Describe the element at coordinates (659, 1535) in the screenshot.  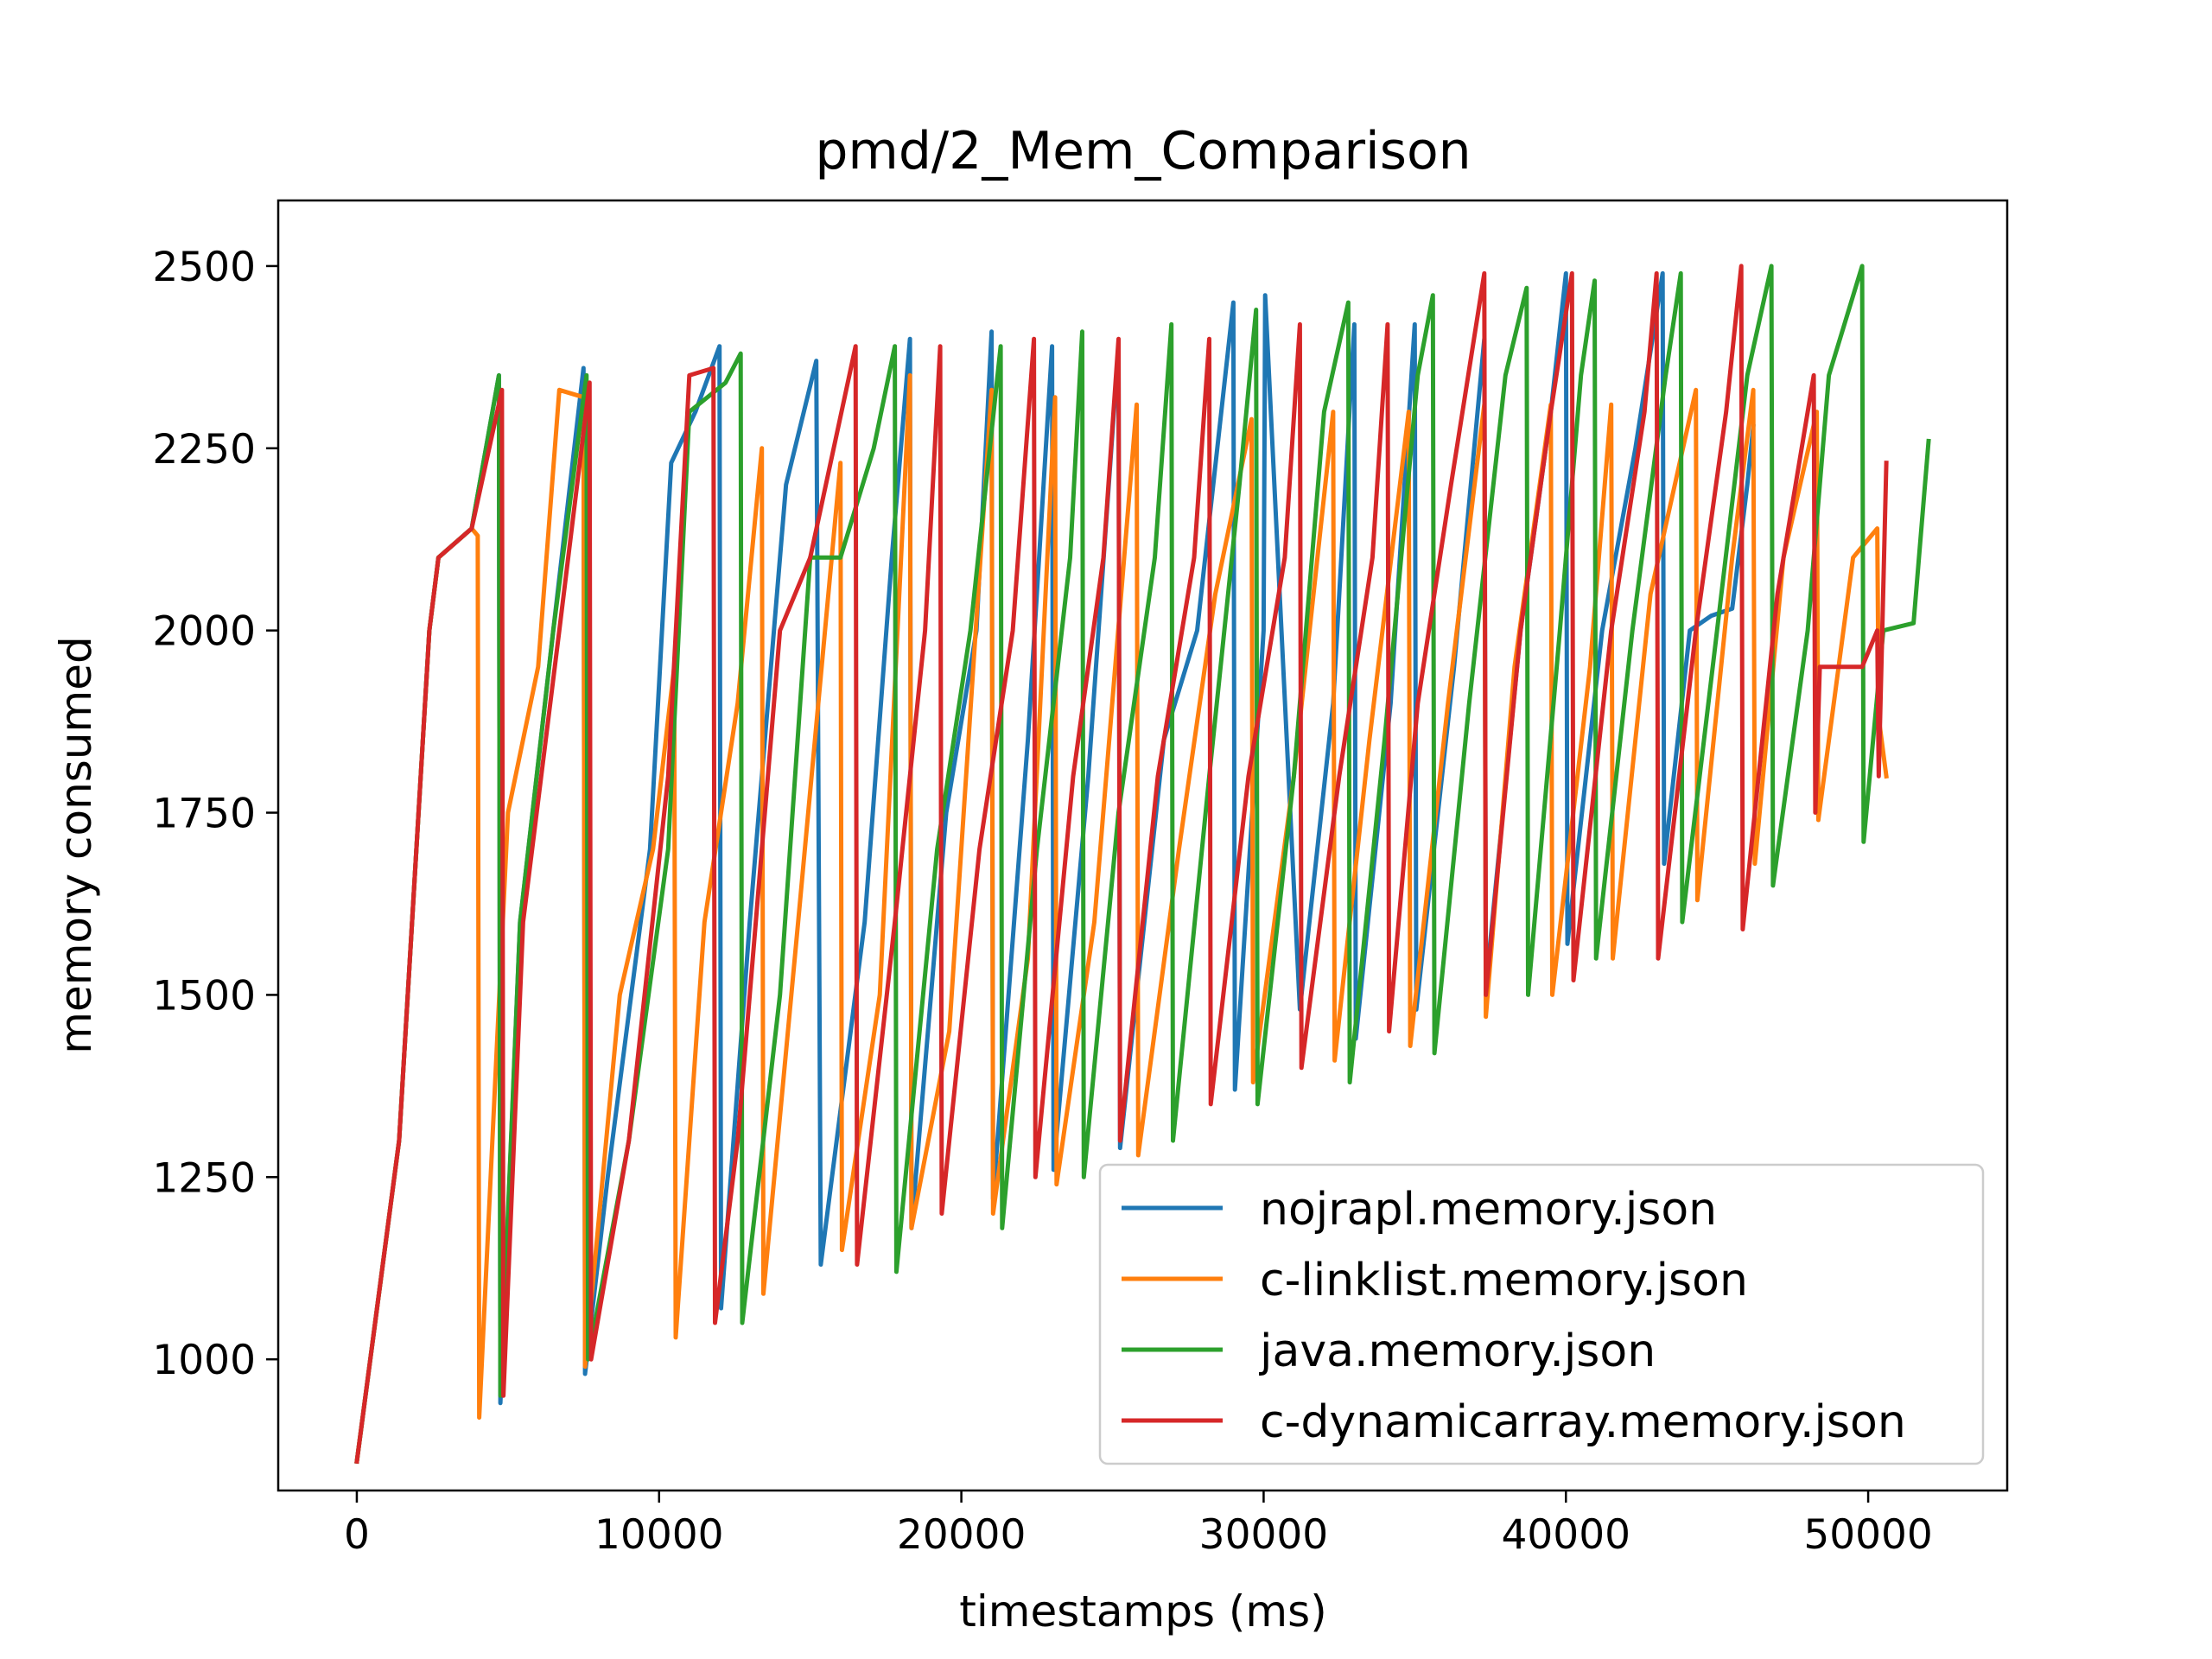
I see `x-tick-label: 10000` at that location.